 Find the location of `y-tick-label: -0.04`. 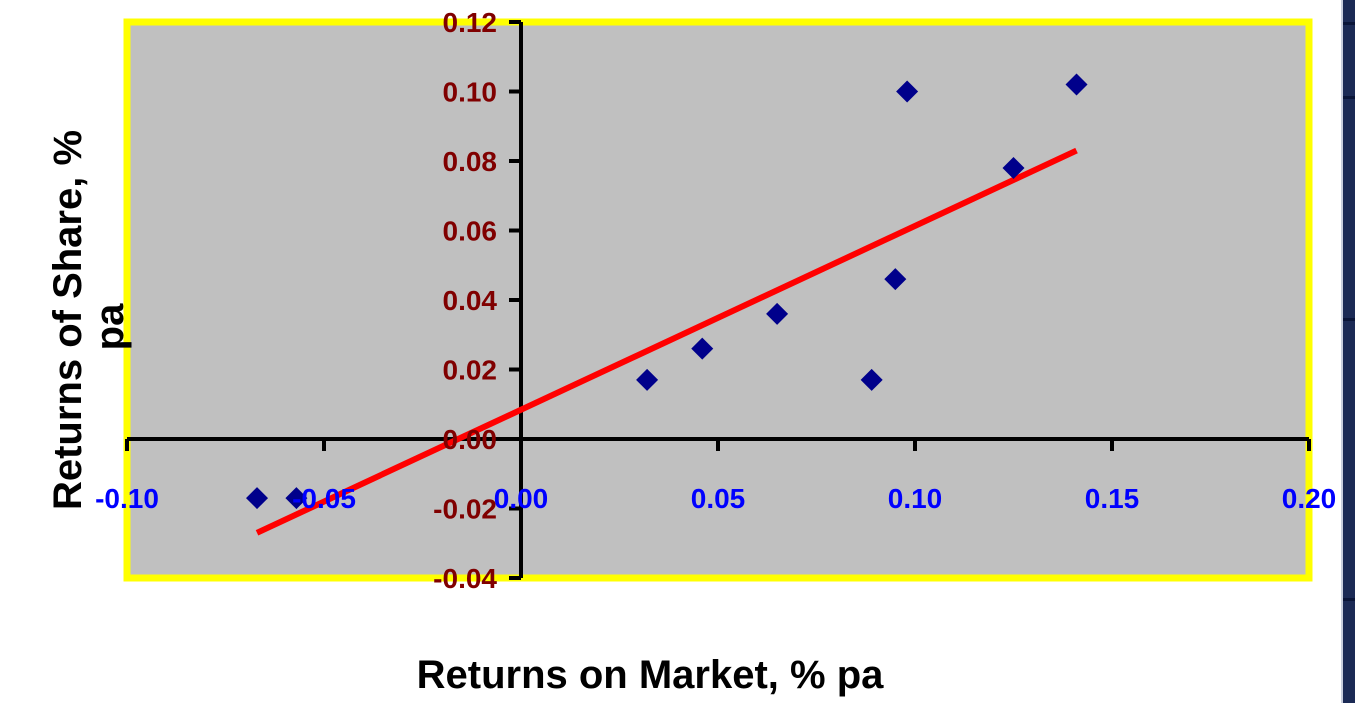

y-tick-label: -0.04 is located at coordinates (465, 578).